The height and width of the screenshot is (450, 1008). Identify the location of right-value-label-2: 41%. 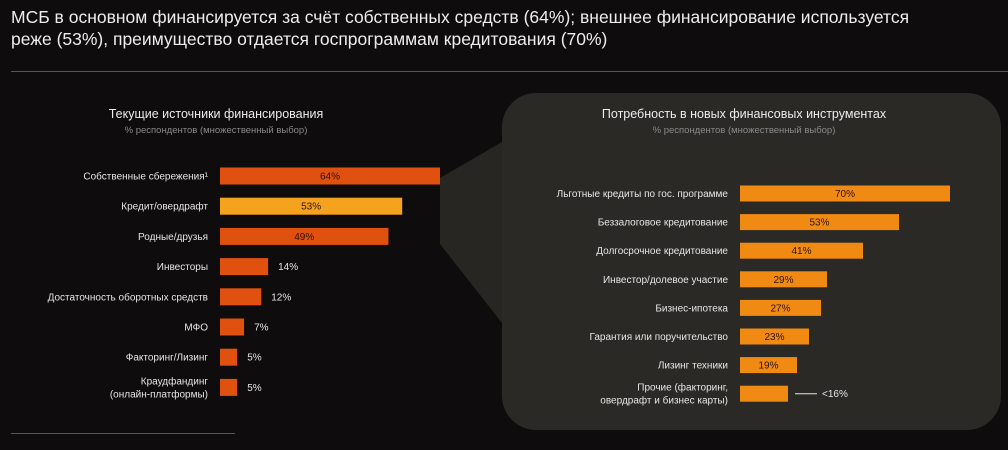
(801, 251).